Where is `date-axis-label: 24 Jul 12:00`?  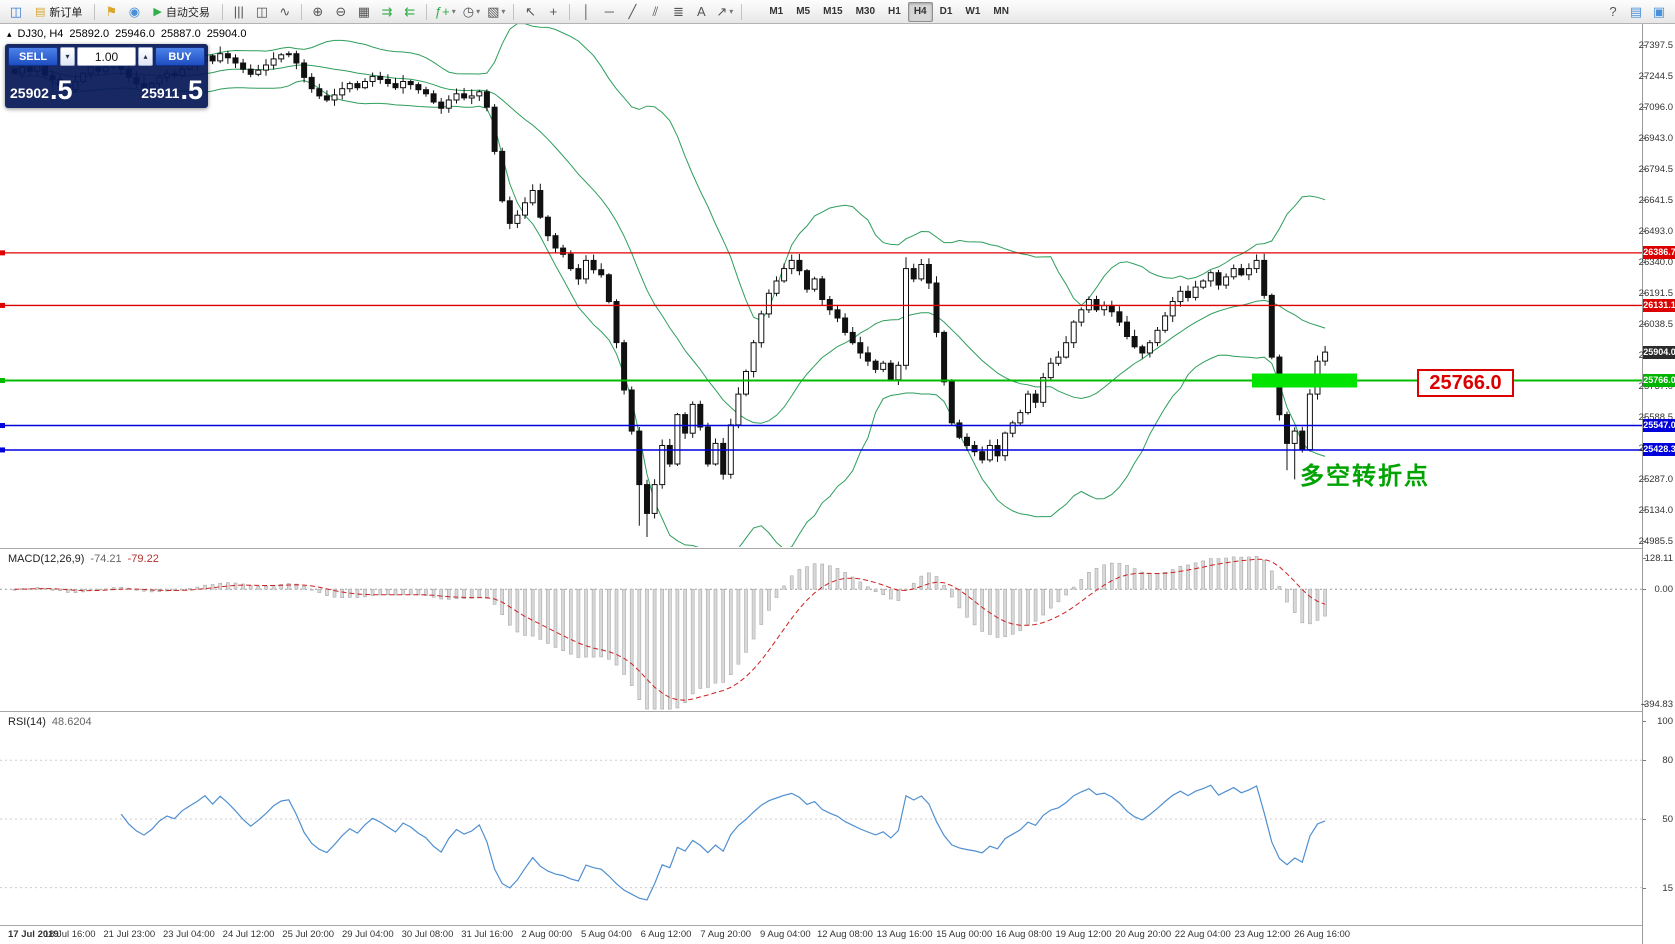 date-axis-label: 24 Jul 12:00 is located at coordinates (248, 934).